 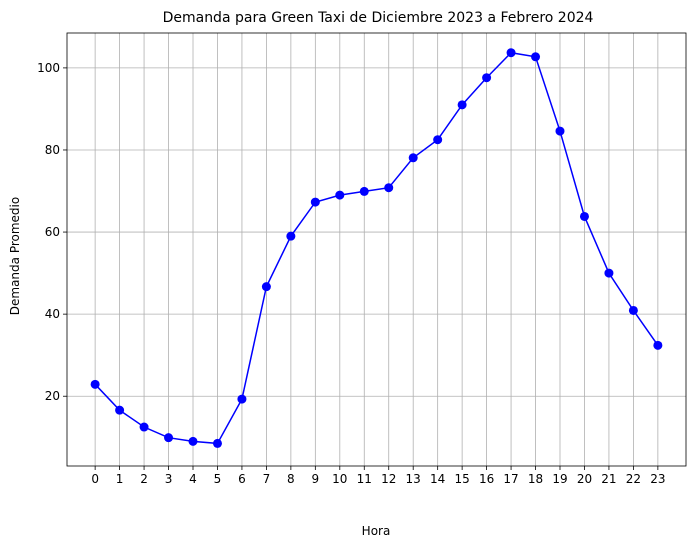 What do you see at coordinates (584, 479) in the screenshot?
I see `x-tick-label: 20` at bounding box center [584, 479].